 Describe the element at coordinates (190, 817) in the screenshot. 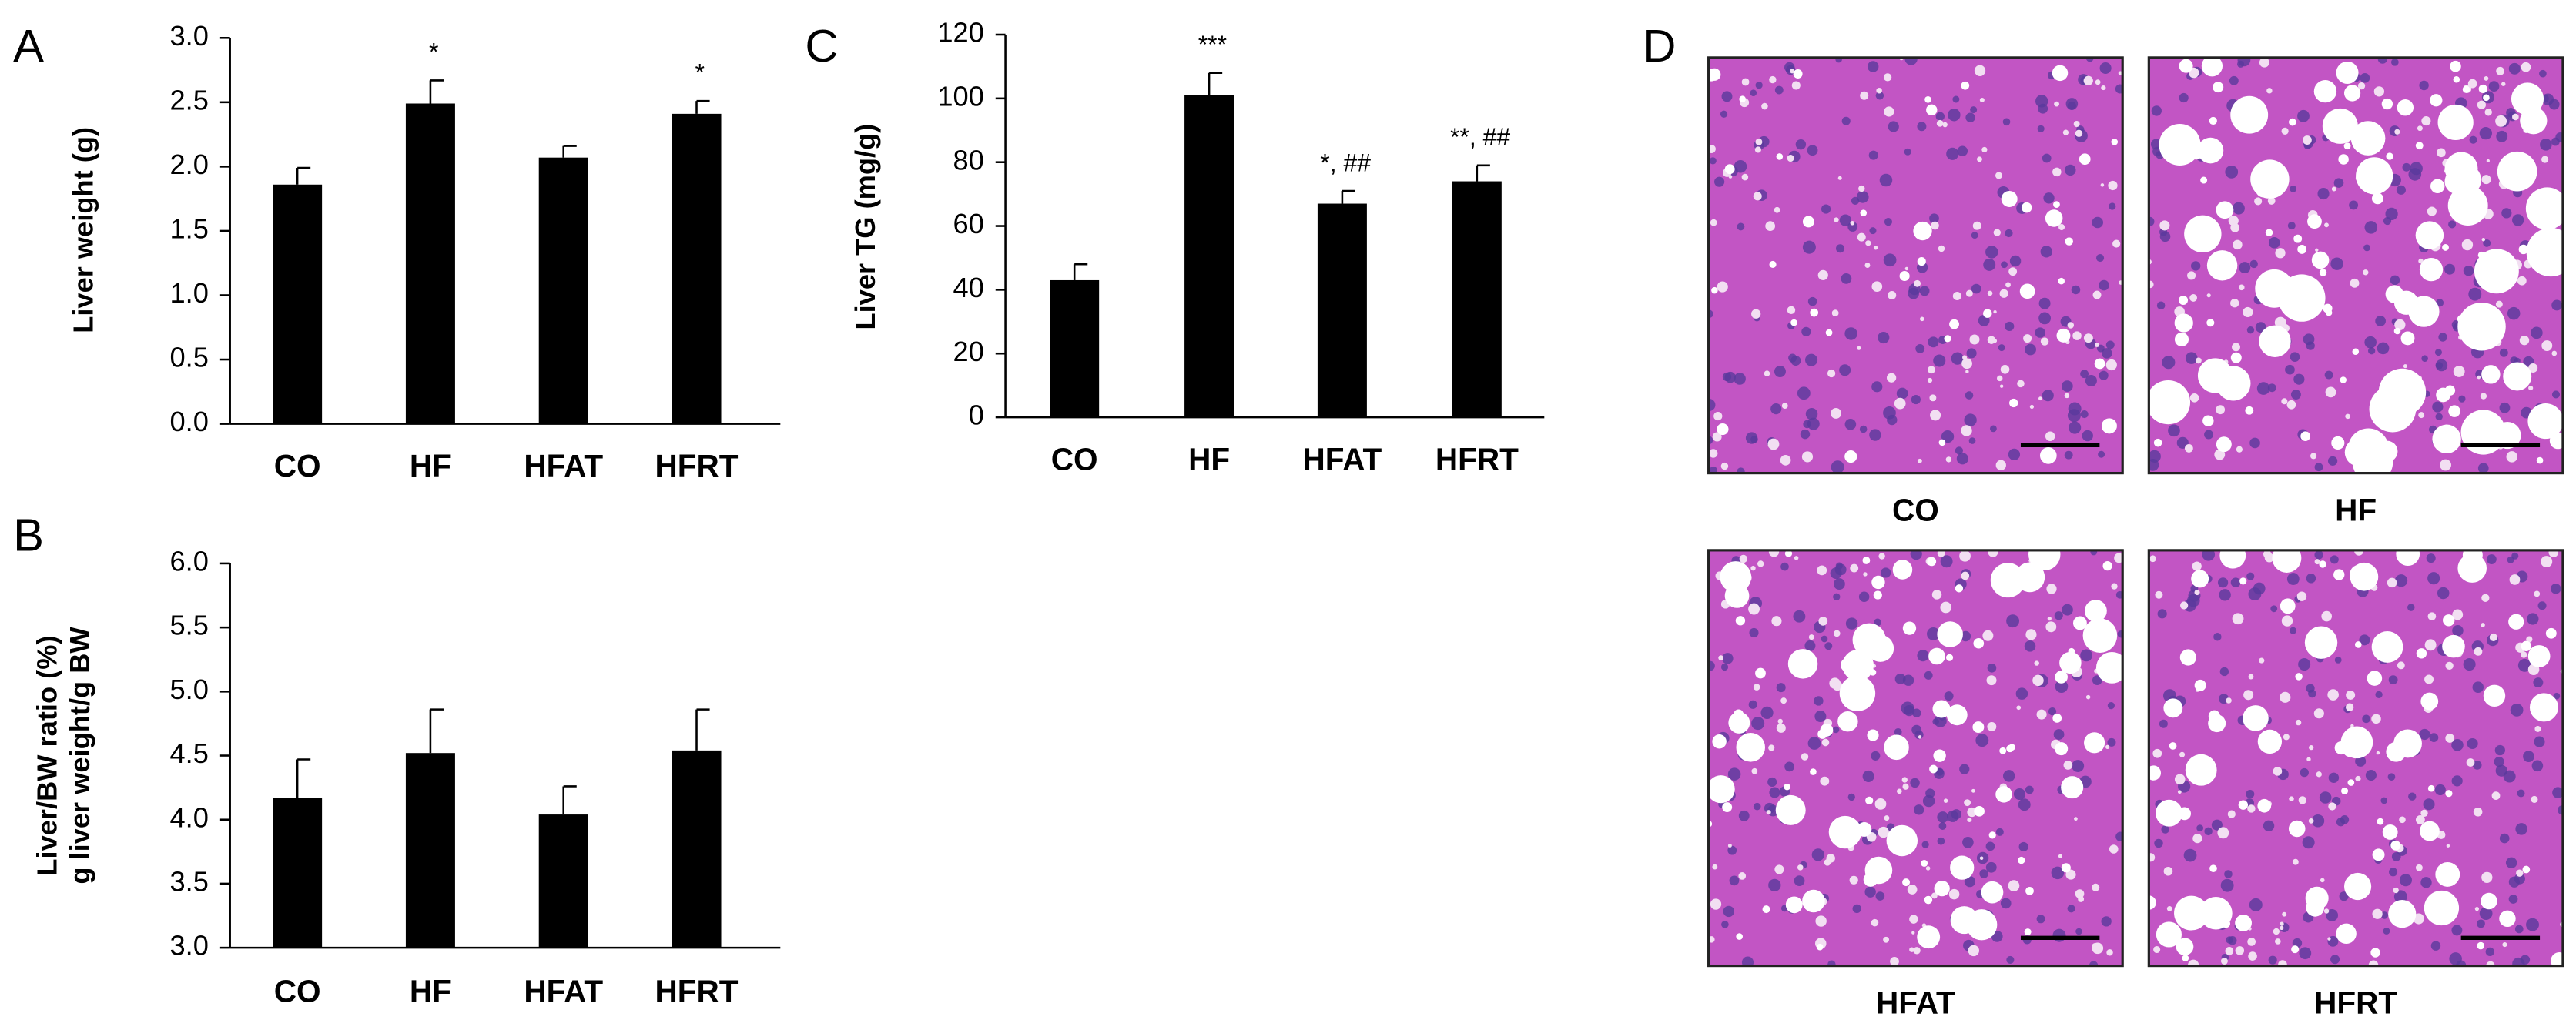

I see `y-tick-label: 4.0` at that location.